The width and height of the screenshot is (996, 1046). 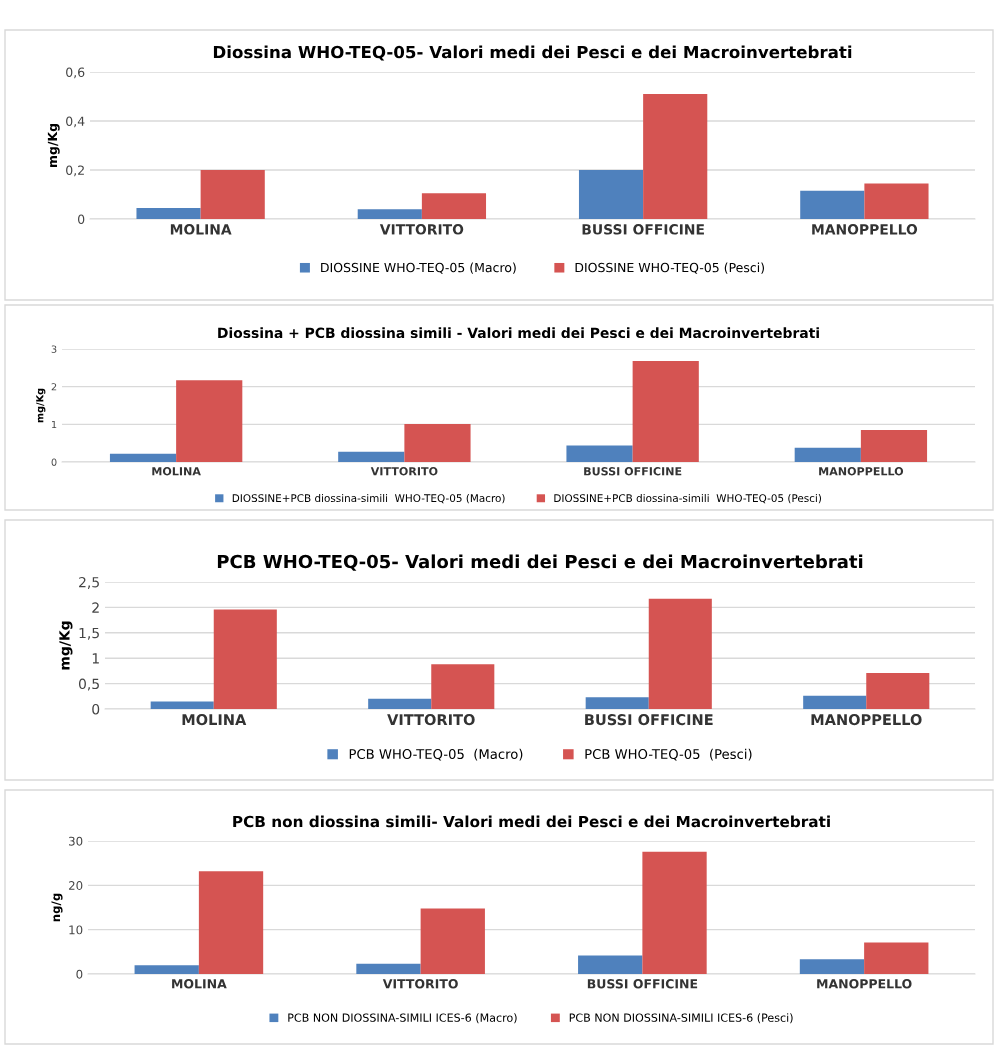 What do you see at coordinates (76, 930) in the screenshot?
I see `y-tick-label: 10` at bounding box center [76, 930].